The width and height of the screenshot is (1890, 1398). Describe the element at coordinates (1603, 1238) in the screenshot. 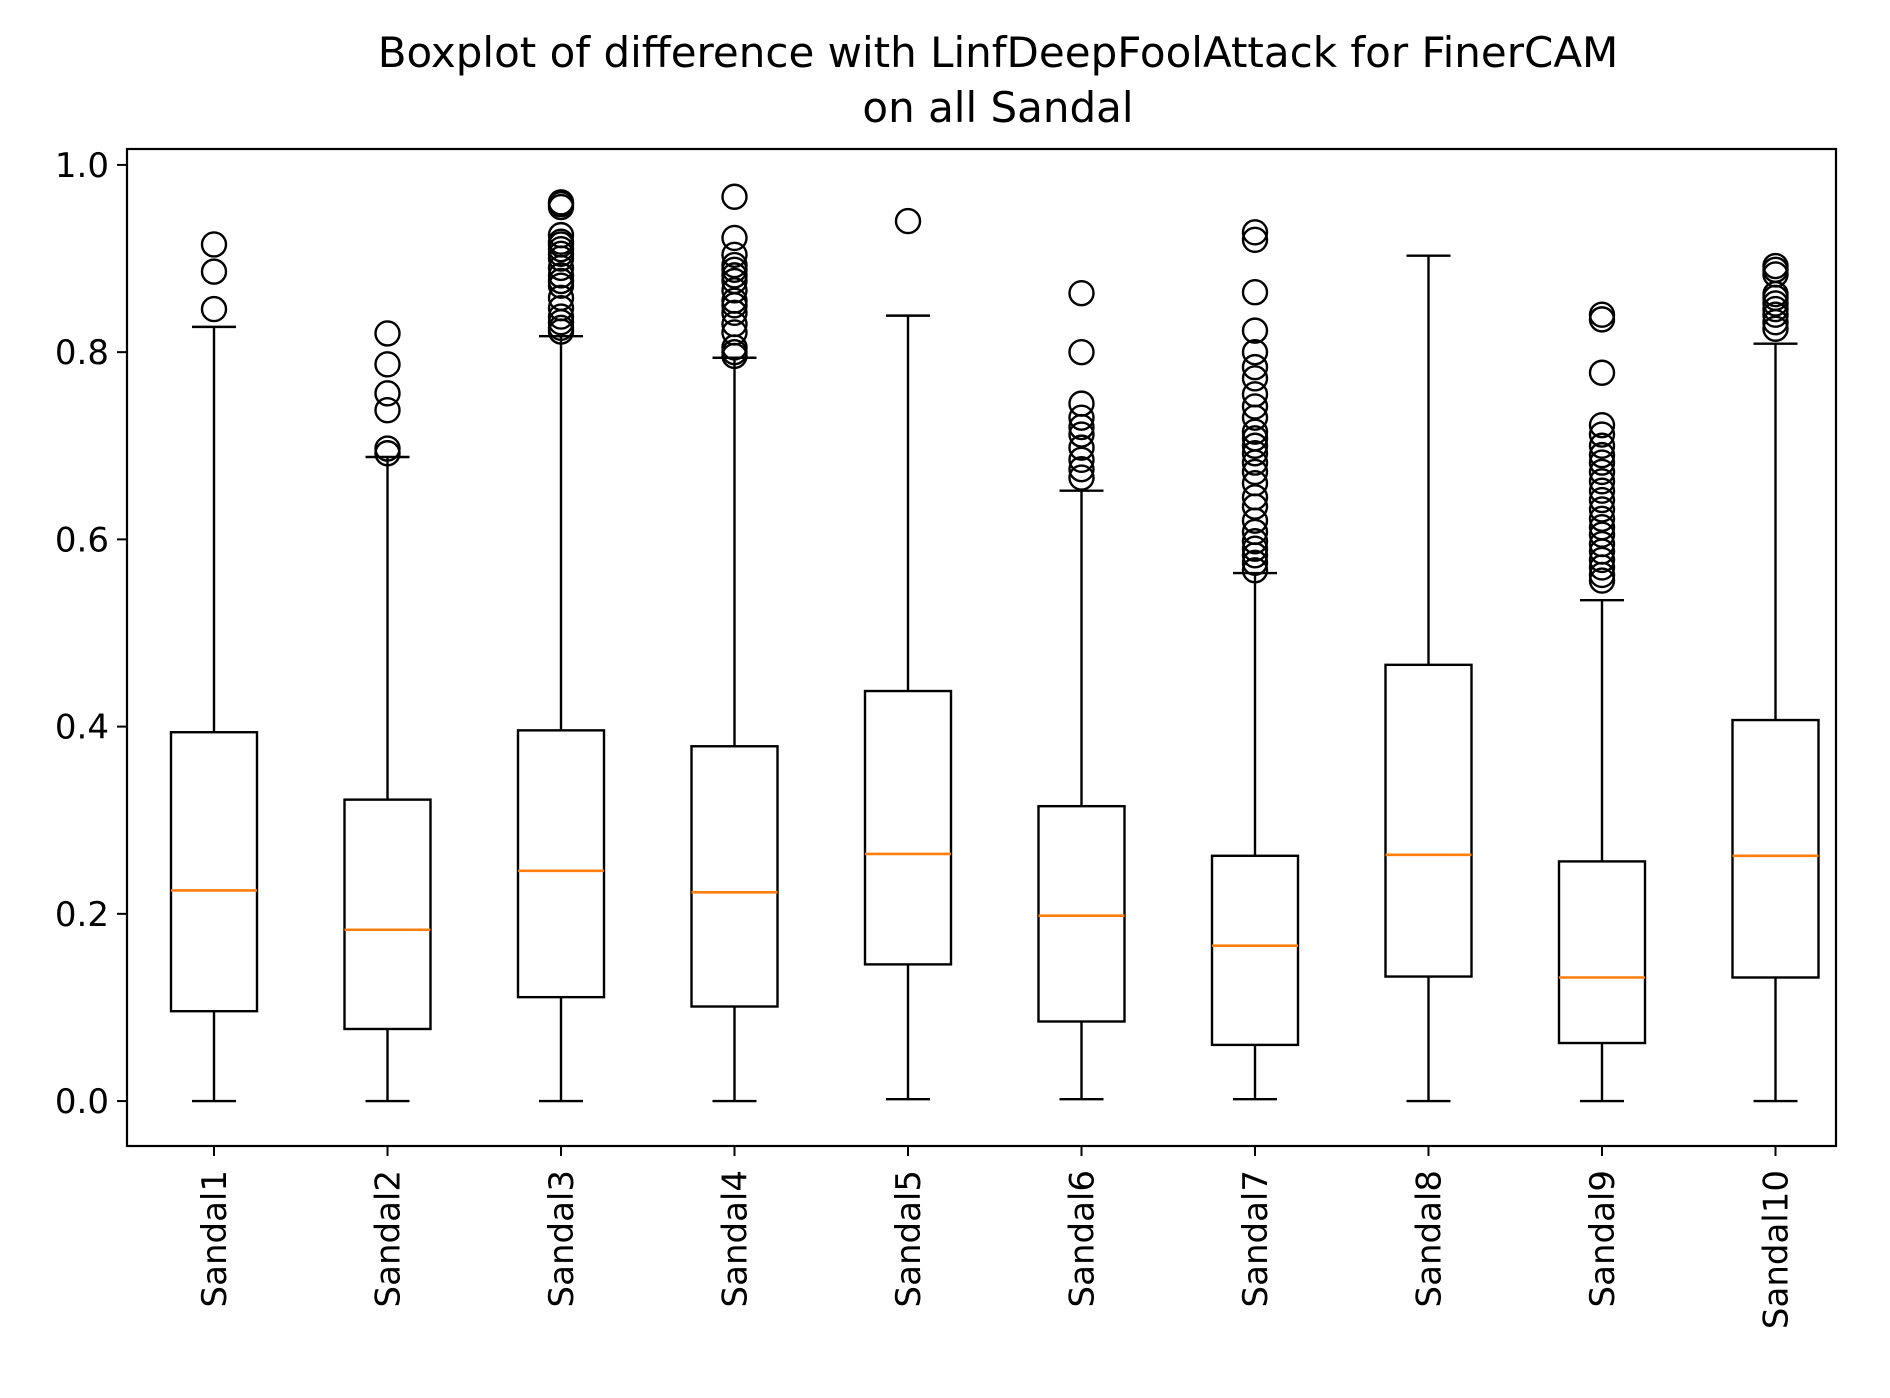

I see `x-tick-label: Sandal9` at that location.